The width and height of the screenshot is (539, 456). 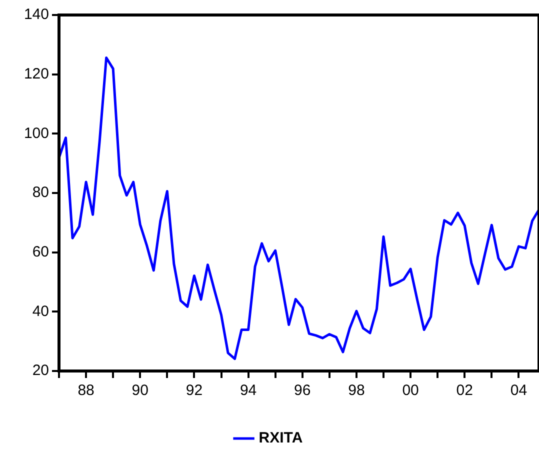 What do you see at coordinates (36, 133) in the screenshot?
I see `y-tick-label: 100` at bounding box center [36, 133].